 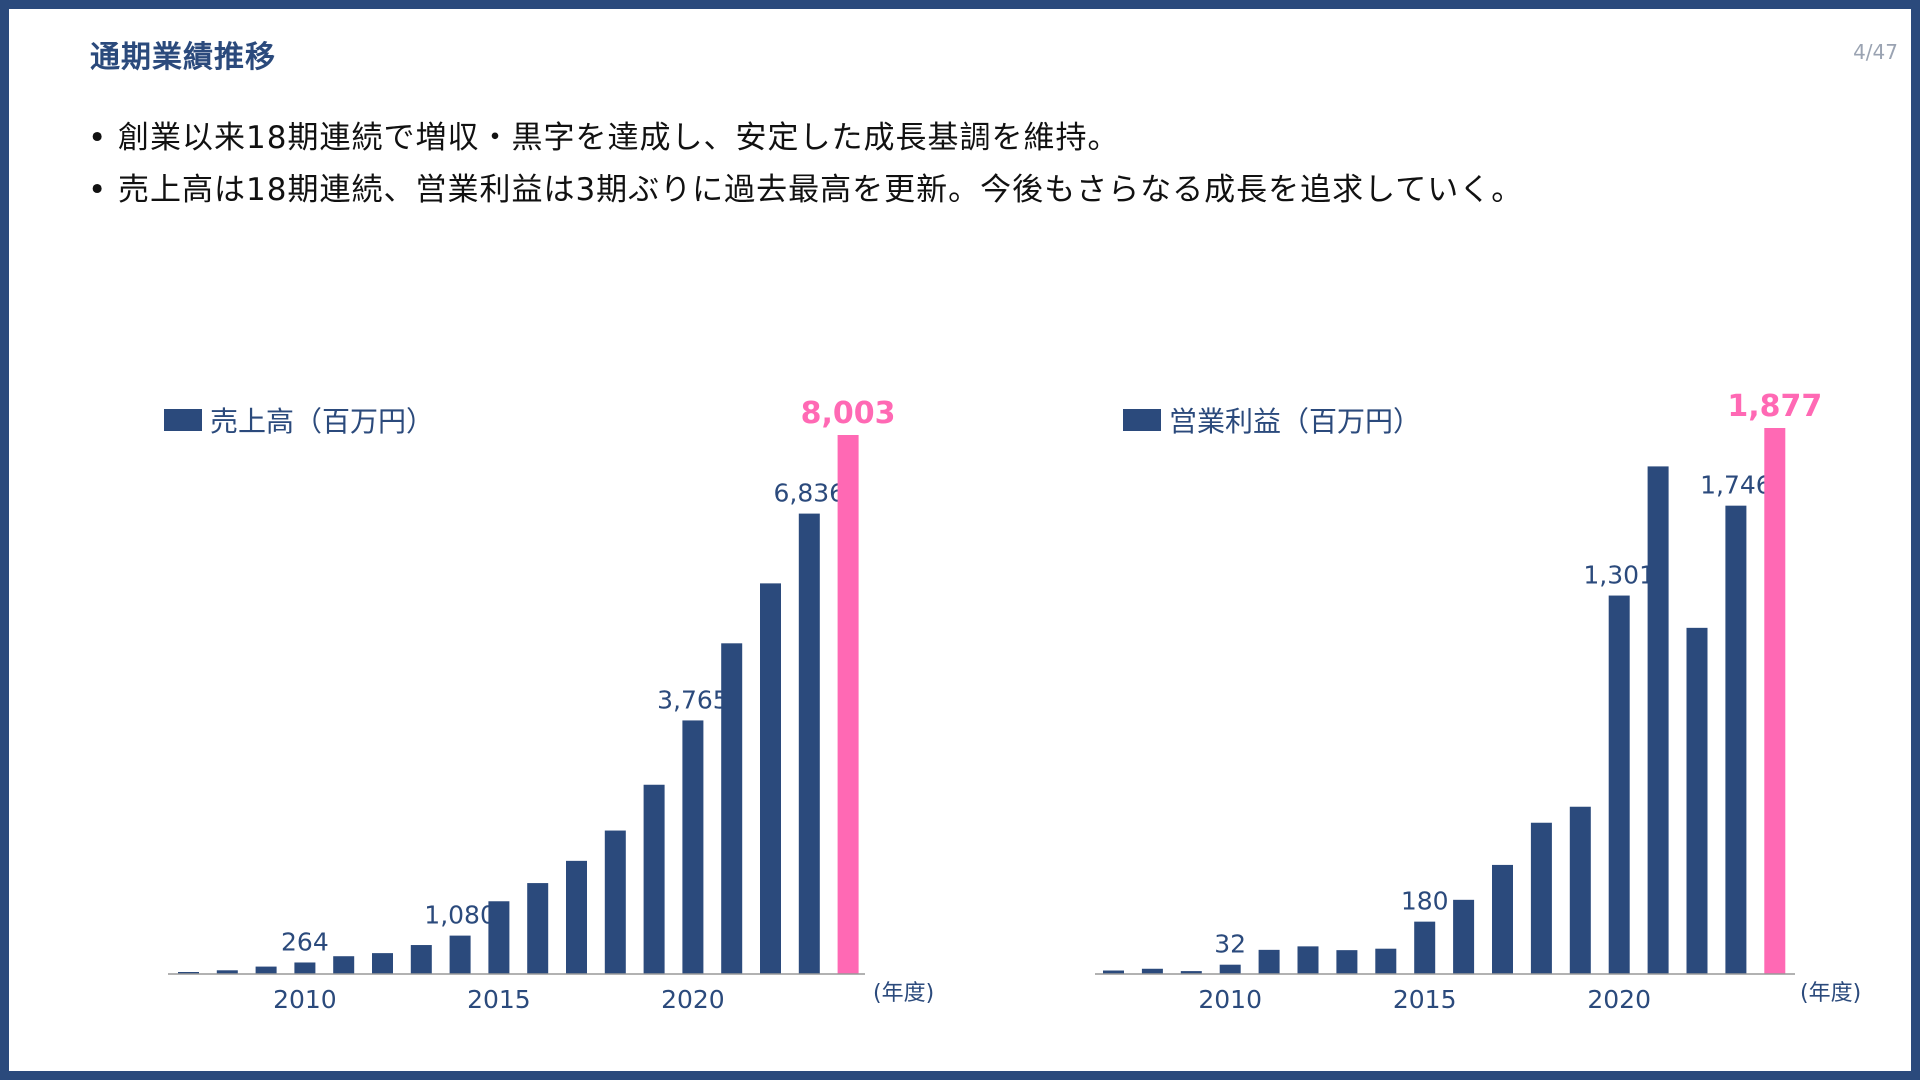 What do you see at coordinates (1295, 421) in the screenshot?
I see `legend-label: 営業利益（百万円）` at bounding box center [1295, 421].